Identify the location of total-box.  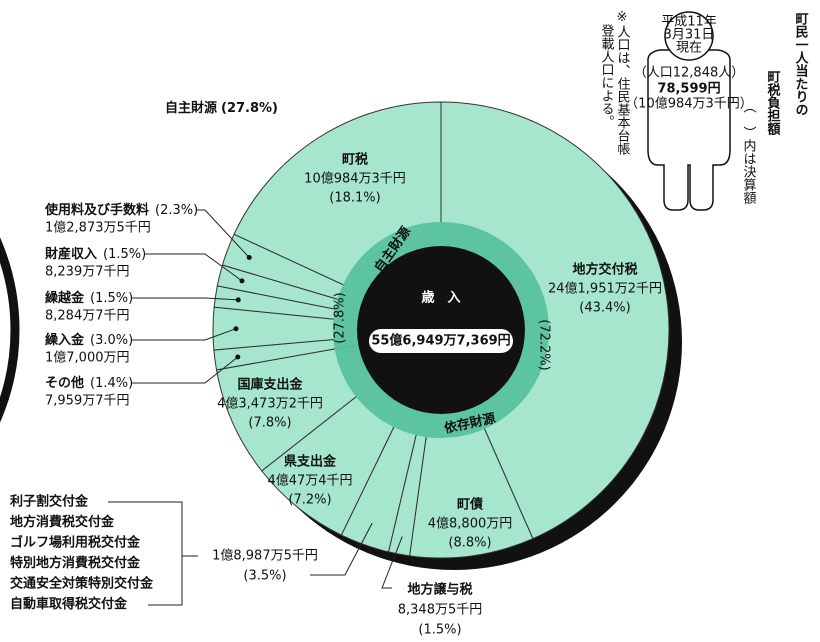
(441, 341).